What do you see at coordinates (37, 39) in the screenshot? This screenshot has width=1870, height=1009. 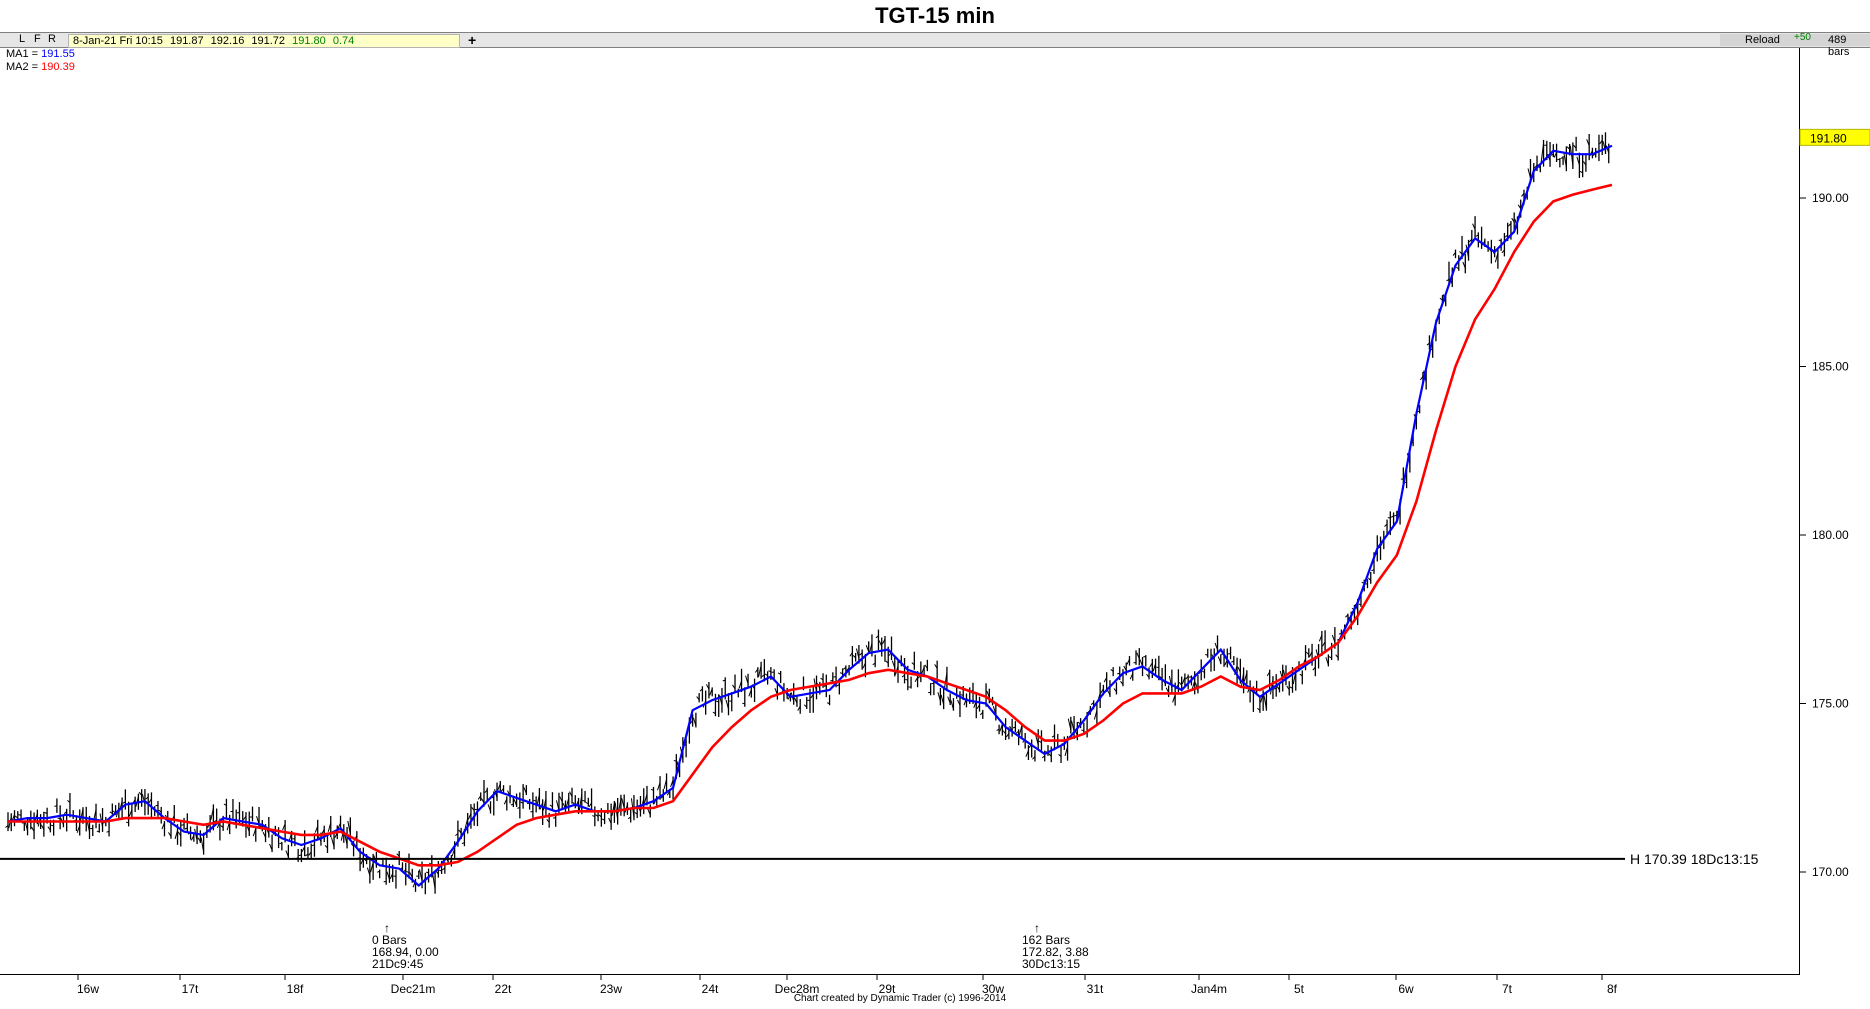 I see `toolbar-f-button: F` at bounding box center [37, 39].